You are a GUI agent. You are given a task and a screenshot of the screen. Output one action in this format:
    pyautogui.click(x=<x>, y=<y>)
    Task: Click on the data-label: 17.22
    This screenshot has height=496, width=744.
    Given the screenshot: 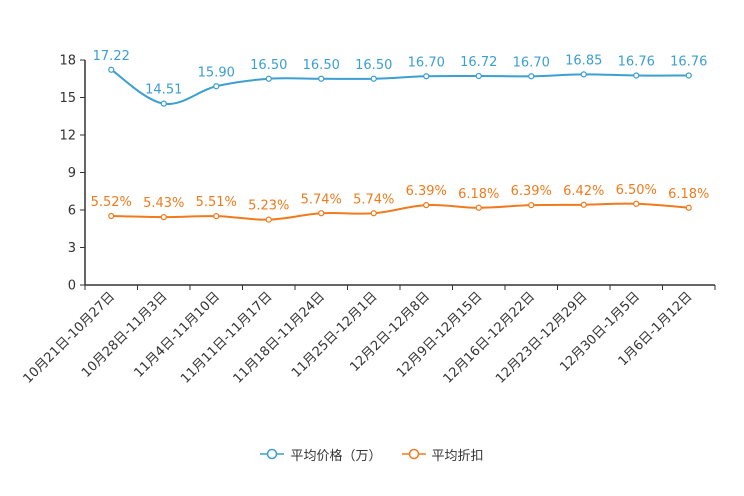 What is the action you would take?
    pyautogui.click(x=111, y=56)
    